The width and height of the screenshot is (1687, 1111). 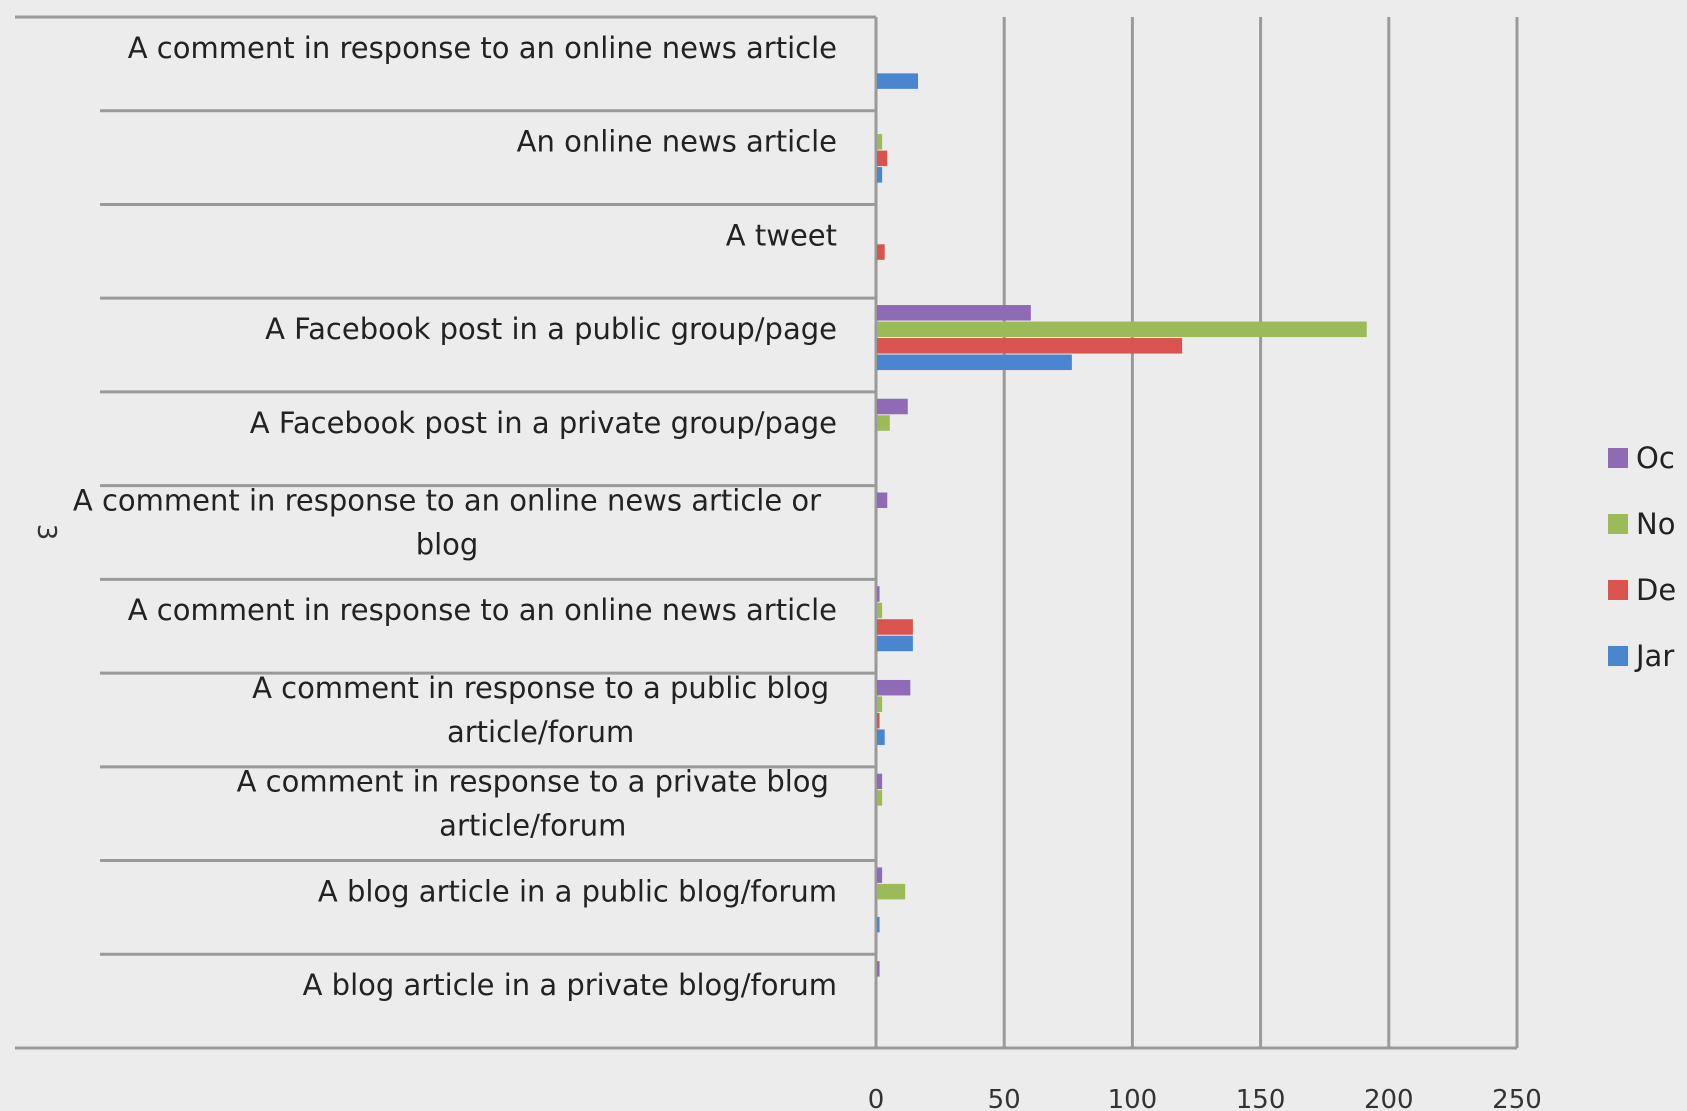 What do you see at coordinates (1655, 458) in the screenshot?
I see `legend-label: Oc` at bounding box center [1655, 458].